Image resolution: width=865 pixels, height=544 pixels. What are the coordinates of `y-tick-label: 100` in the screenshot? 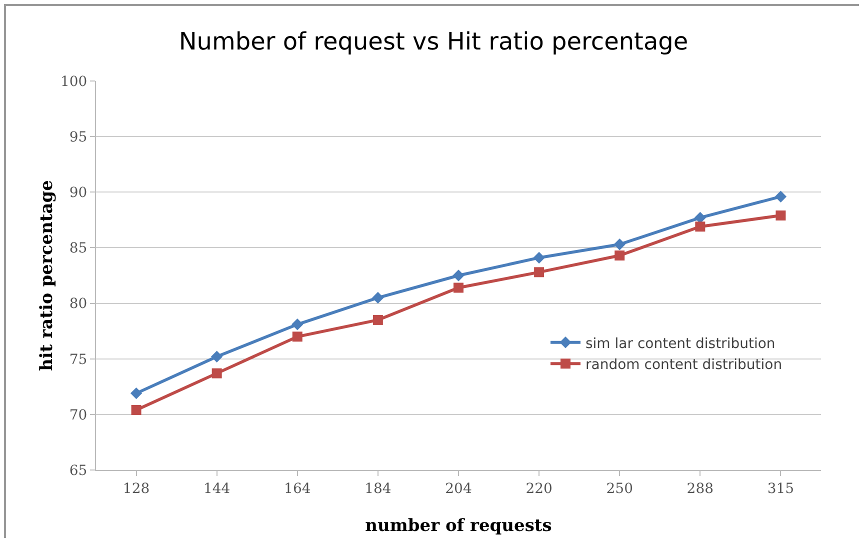 It's located at (74, 82).